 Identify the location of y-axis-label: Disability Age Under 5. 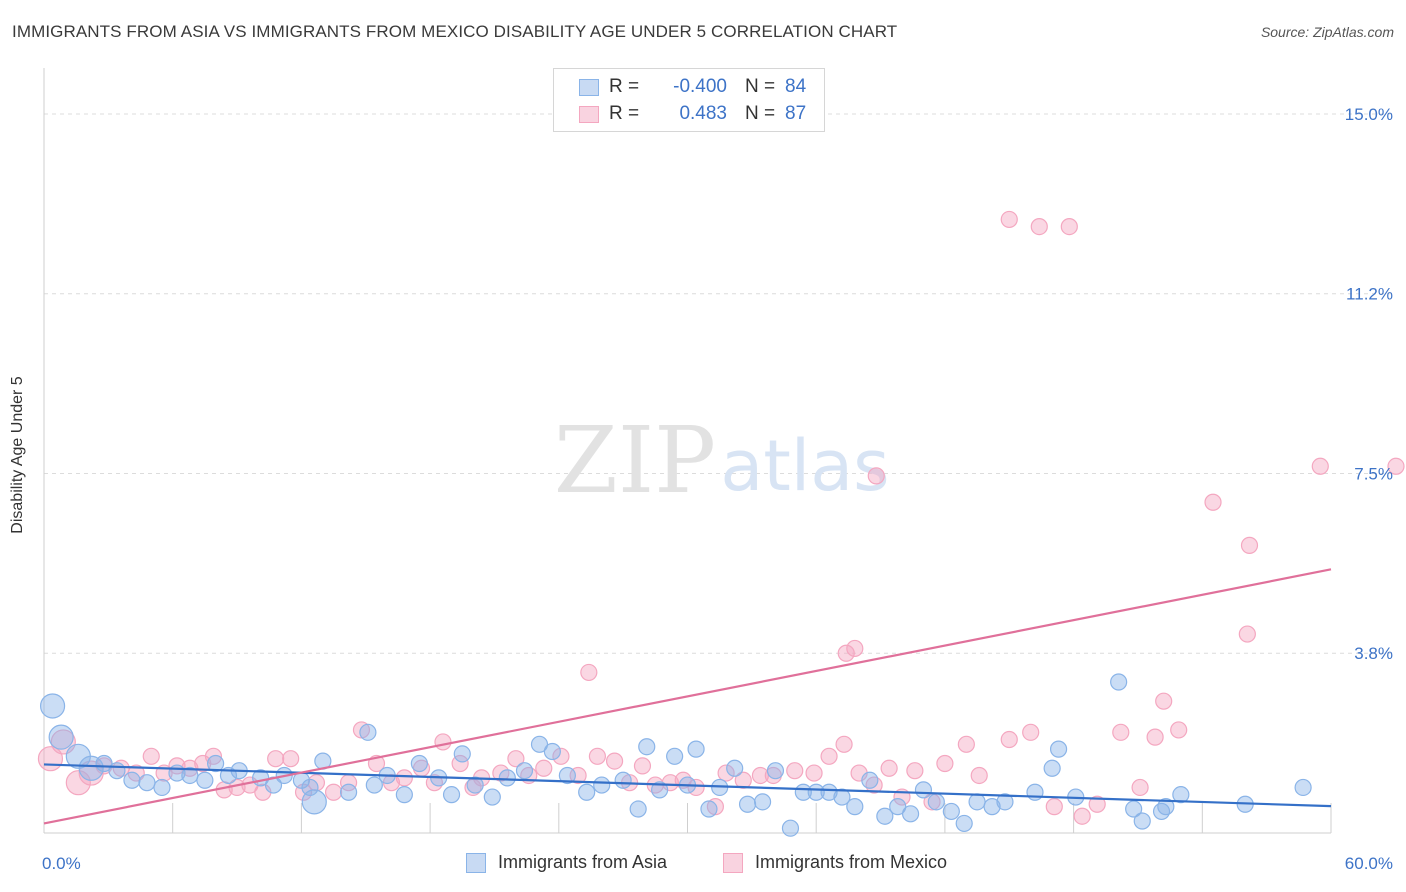
(17, 455).